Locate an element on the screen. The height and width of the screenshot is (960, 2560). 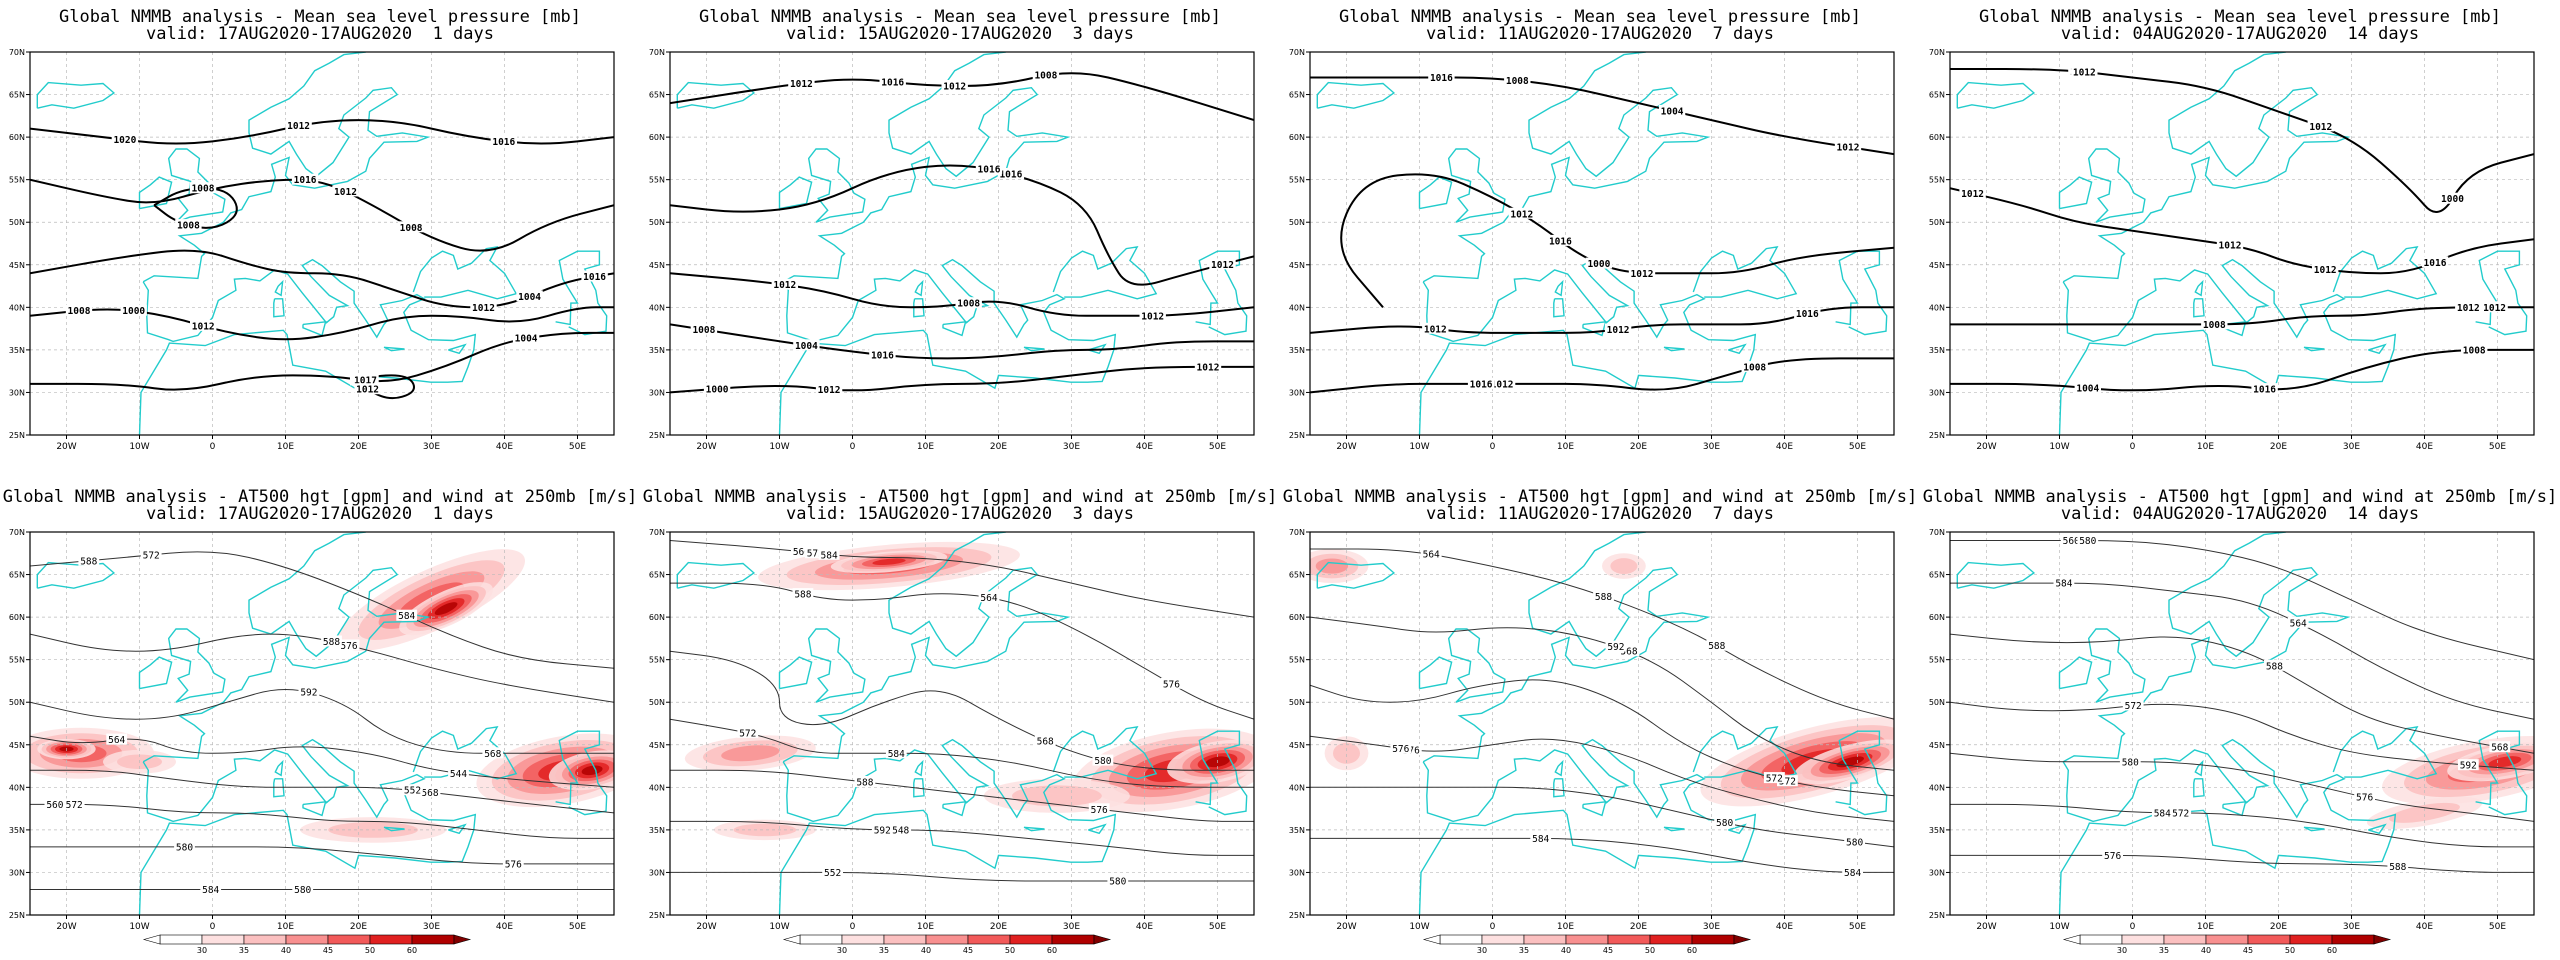
colorbar-tick-label: 50 is located at coordinates (370, 950).